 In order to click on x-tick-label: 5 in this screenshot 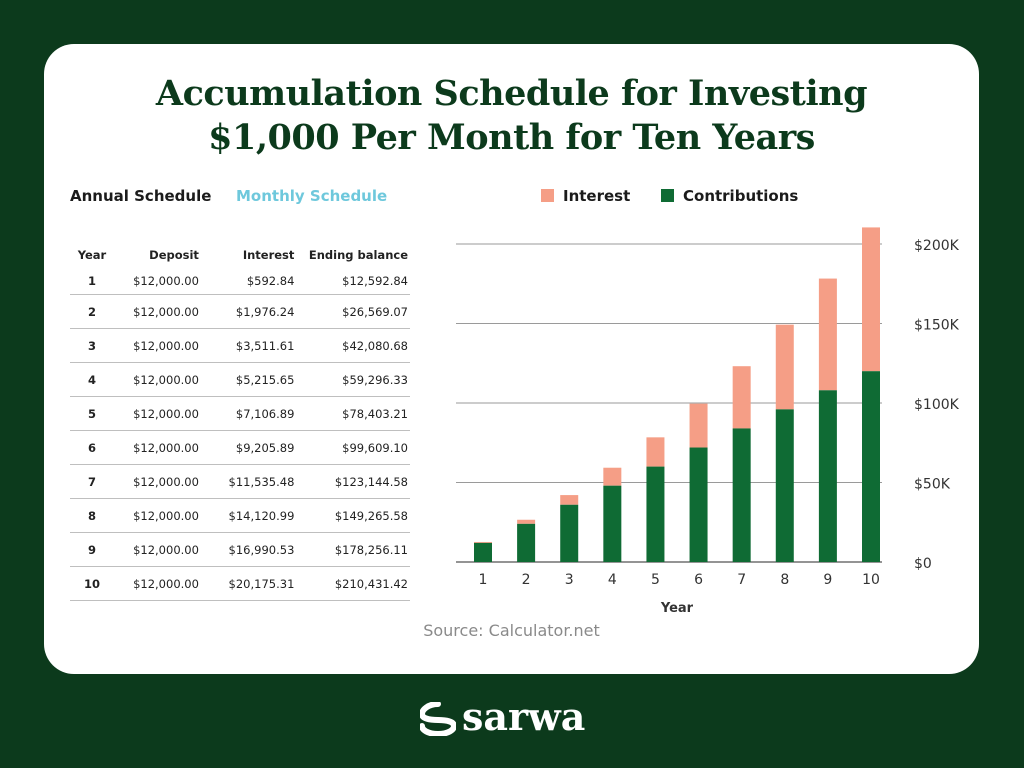, I will do `click(655, 580)`.